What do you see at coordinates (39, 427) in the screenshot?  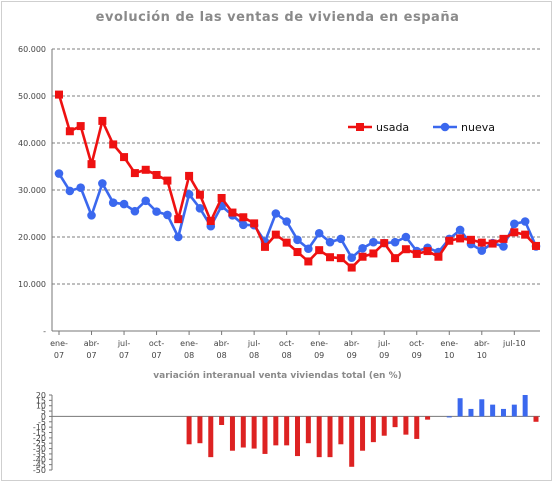 I see `bar-y-tick-label: -10` at bounding box center [39, 427].